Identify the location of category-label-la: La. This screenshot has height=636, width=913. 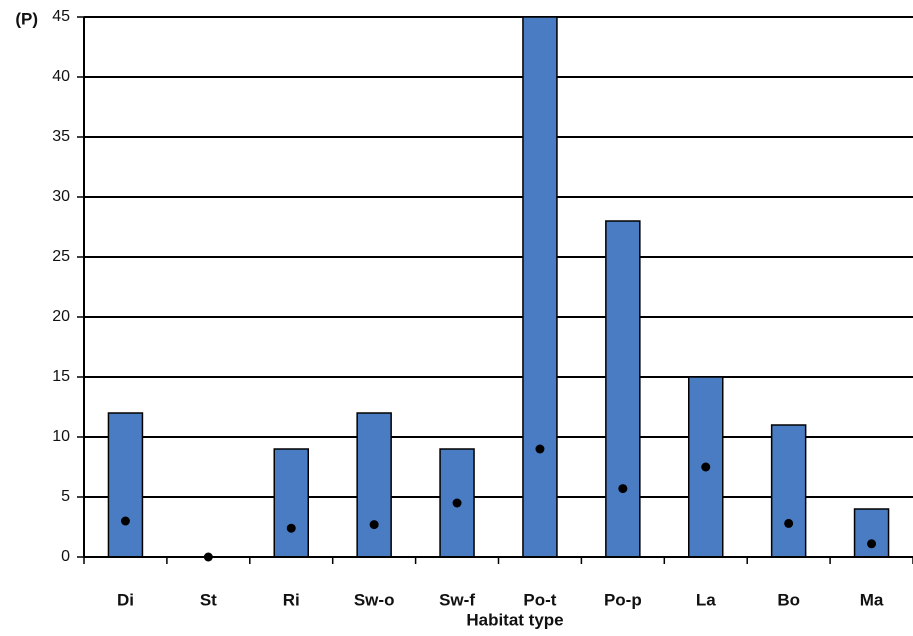
(706, 599).